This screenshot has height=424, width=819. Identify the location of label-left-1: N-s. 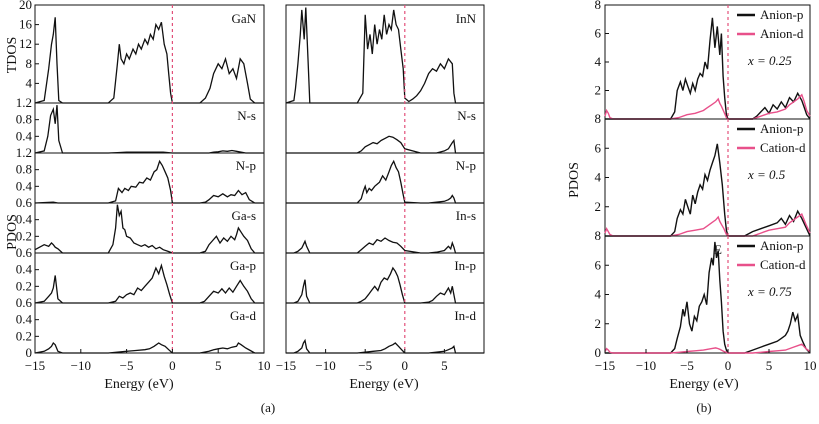
(246, 115).